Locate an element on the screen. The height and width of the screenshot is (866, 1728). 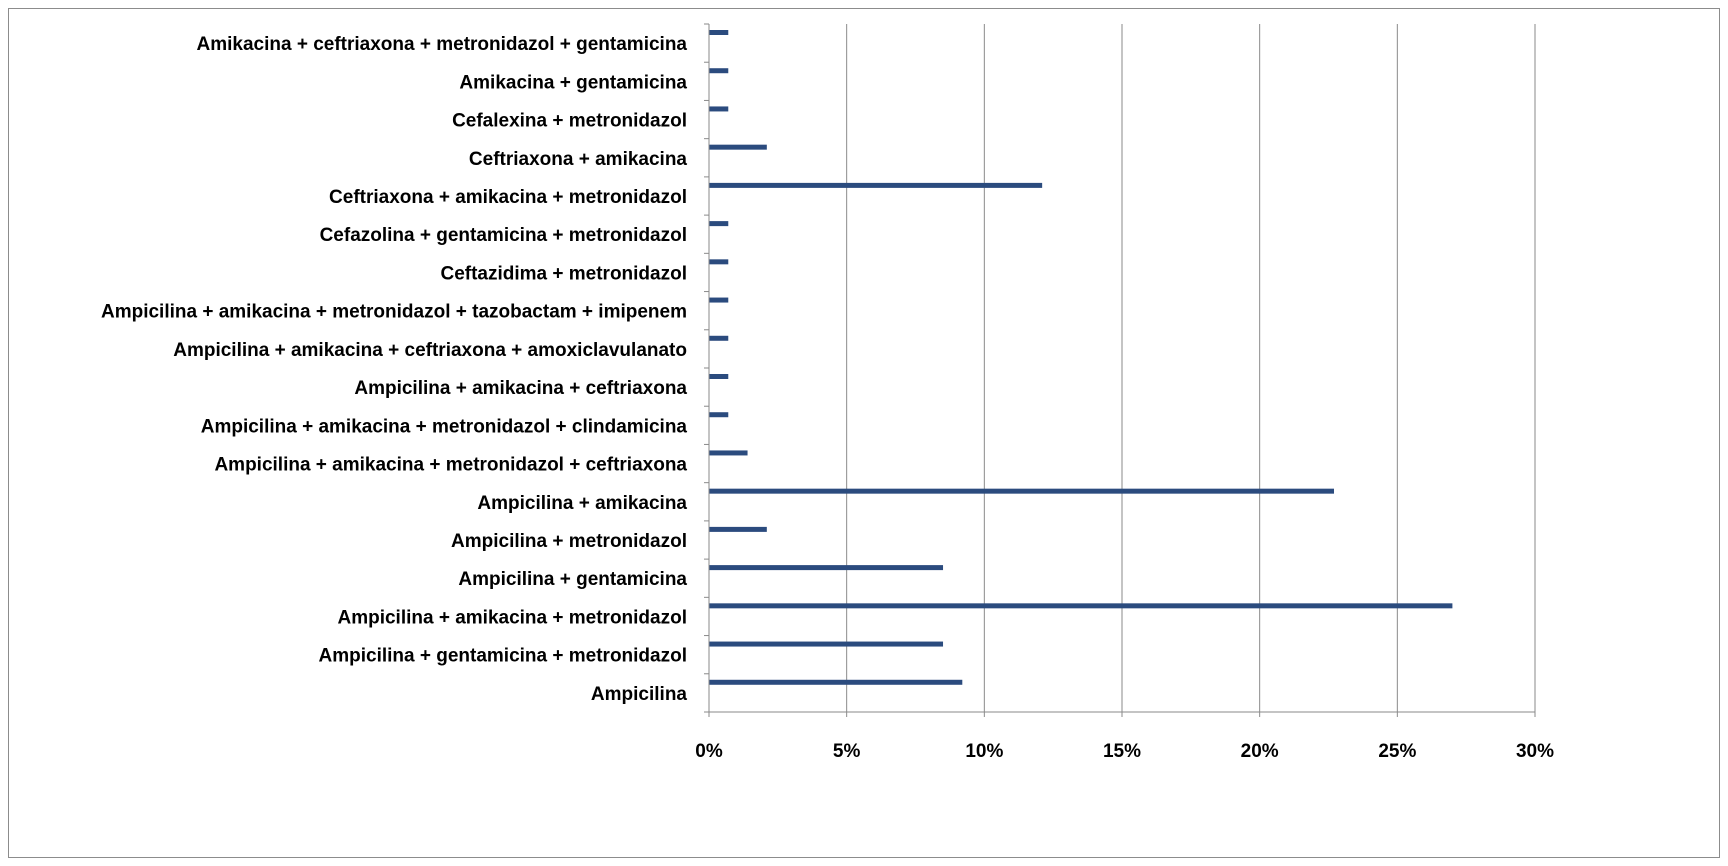
category-label: Amikacina + gentamicina is located at coordinates (573, 82).